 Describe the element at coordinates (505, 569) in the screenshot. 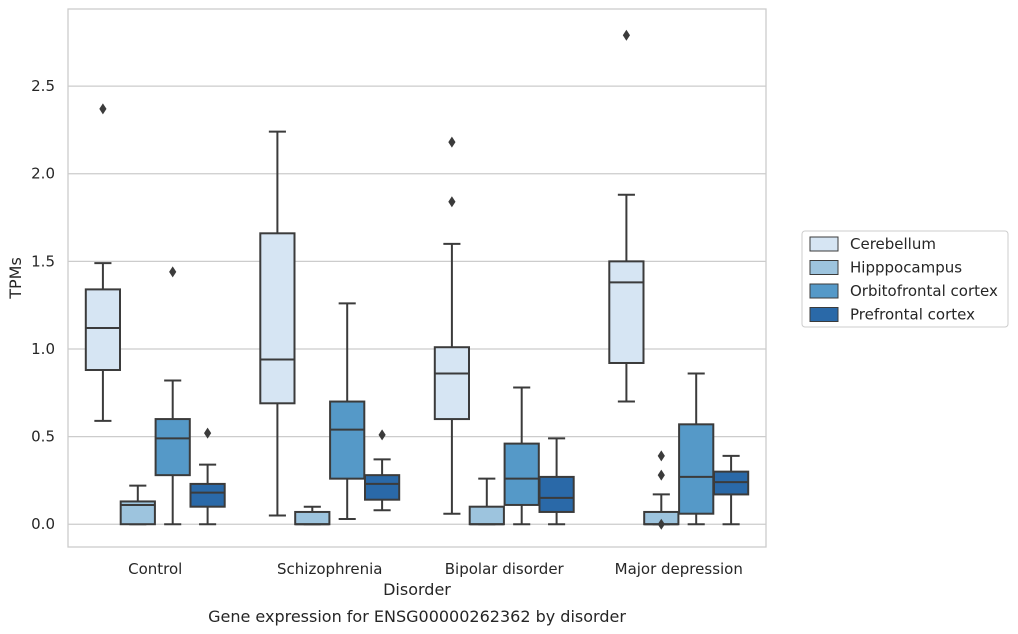

I see `x-tick-label: Bipolar disorder` at that location.